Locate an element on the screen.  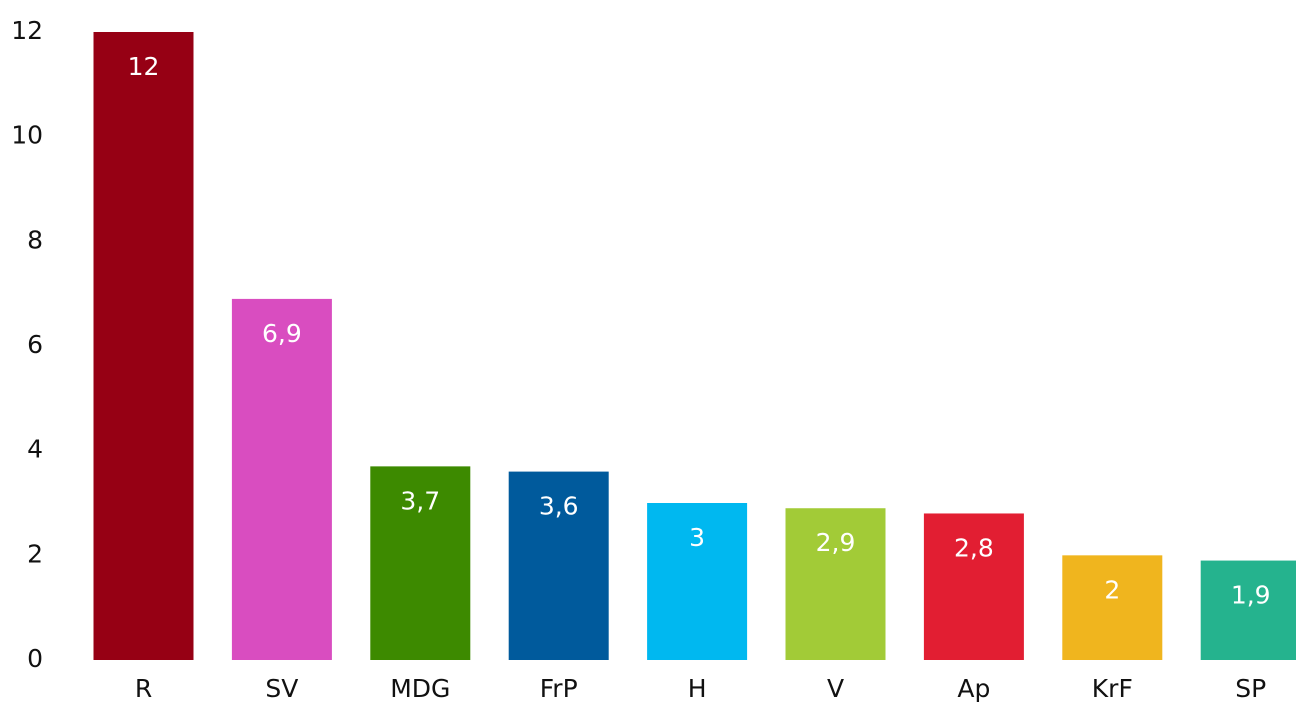
x-tick-label: Ap is located at coordinates (973, 688).